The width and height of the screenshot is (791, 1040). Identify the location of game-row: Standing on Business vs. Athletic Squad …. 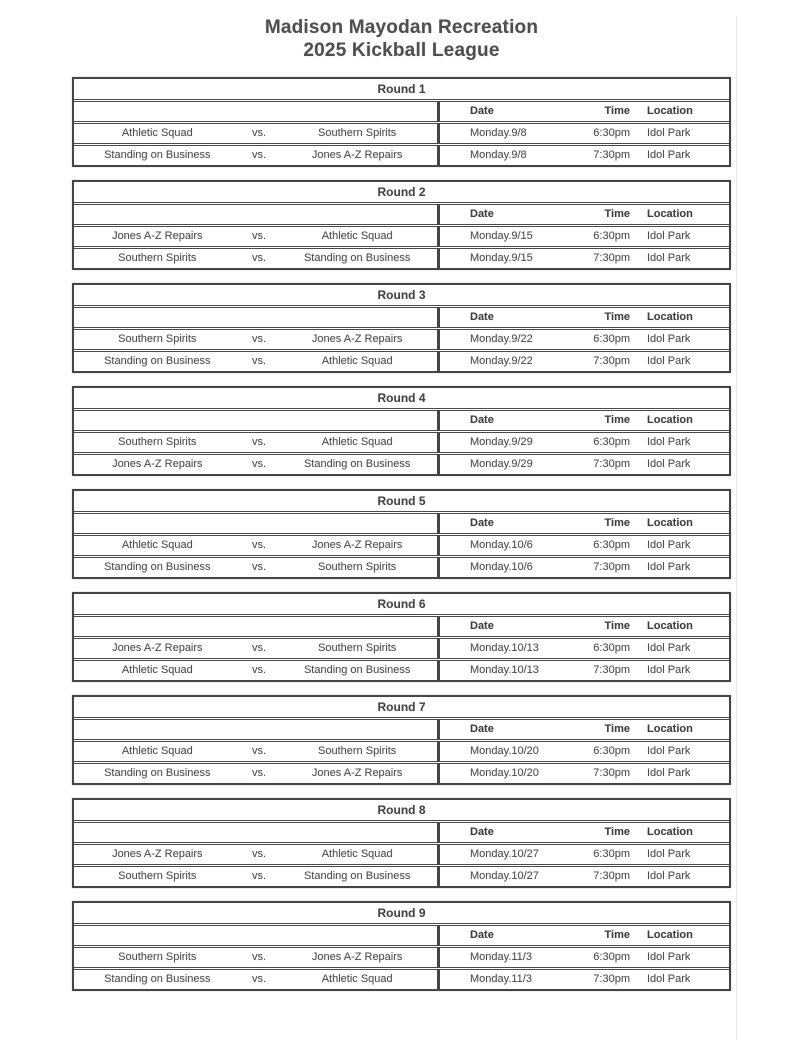
(401, 978).